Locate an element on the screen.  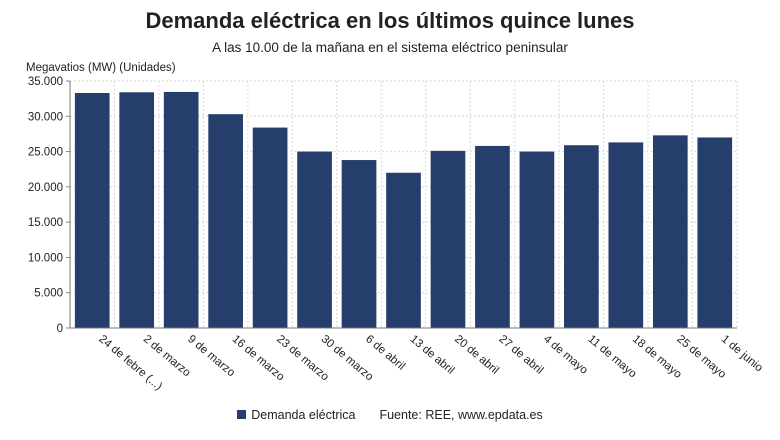
y-tick-label: 0 is located at coordinates (60, 329).